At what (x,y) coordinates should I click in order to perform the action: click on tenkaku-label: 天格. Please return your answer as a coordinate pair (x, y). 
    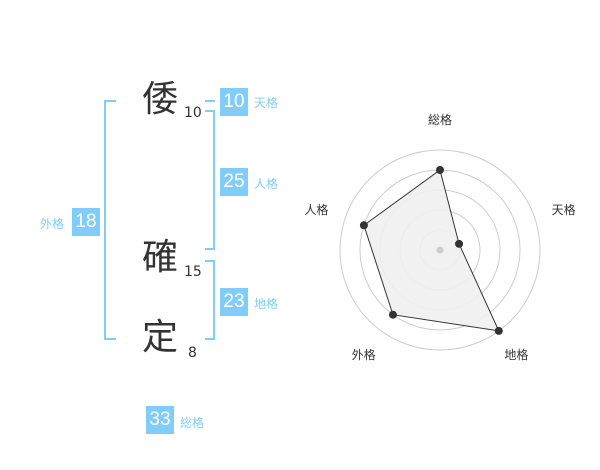
    Looking at the image, I should click on (266, 103).